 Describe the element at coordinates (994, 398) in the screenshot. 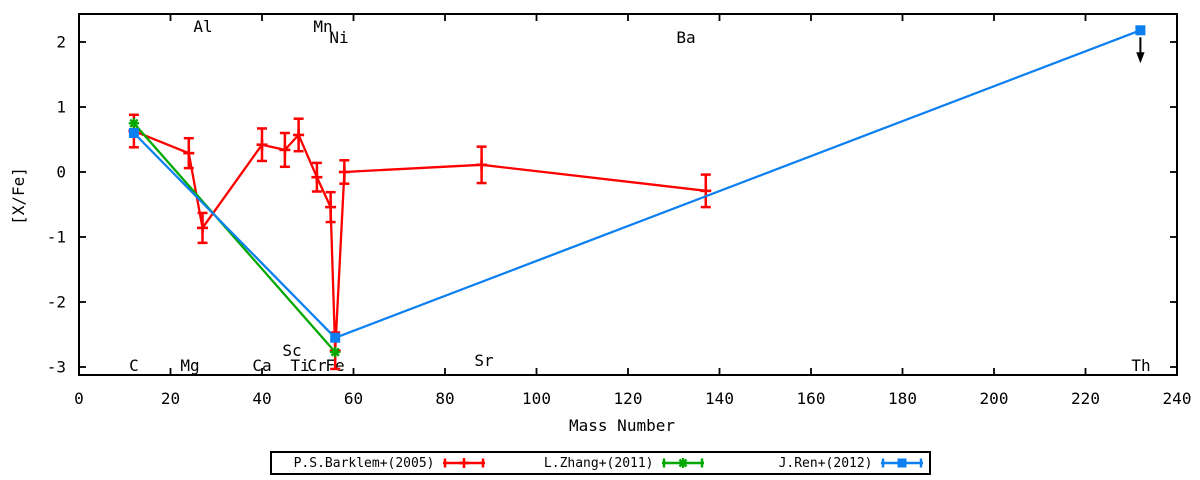

I see `x-tick-label: 200` at that location.